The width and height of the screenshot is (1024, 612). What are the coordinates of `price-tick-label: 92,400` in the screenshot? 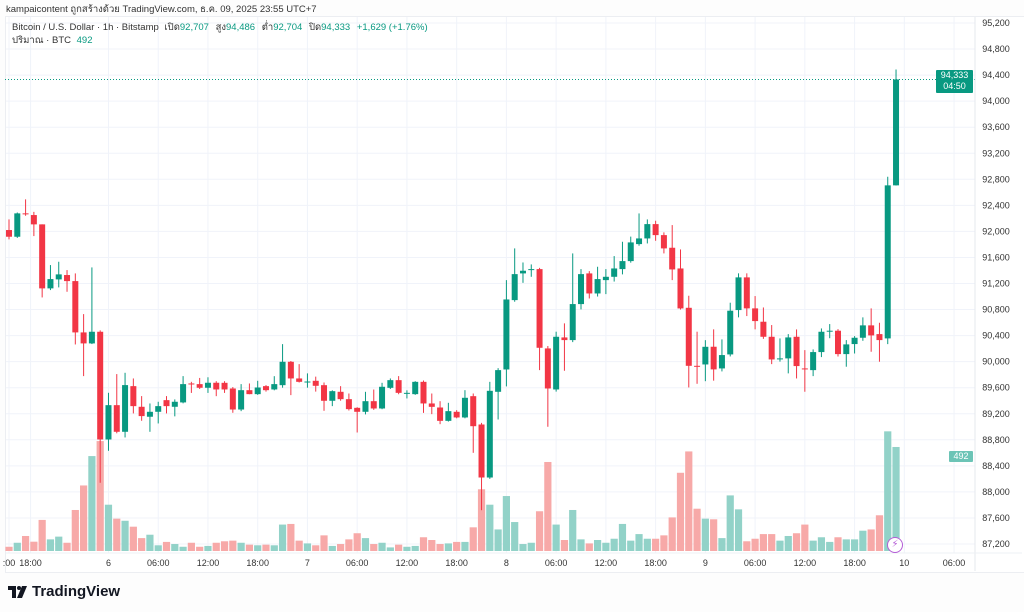 It's located at (996, 205).